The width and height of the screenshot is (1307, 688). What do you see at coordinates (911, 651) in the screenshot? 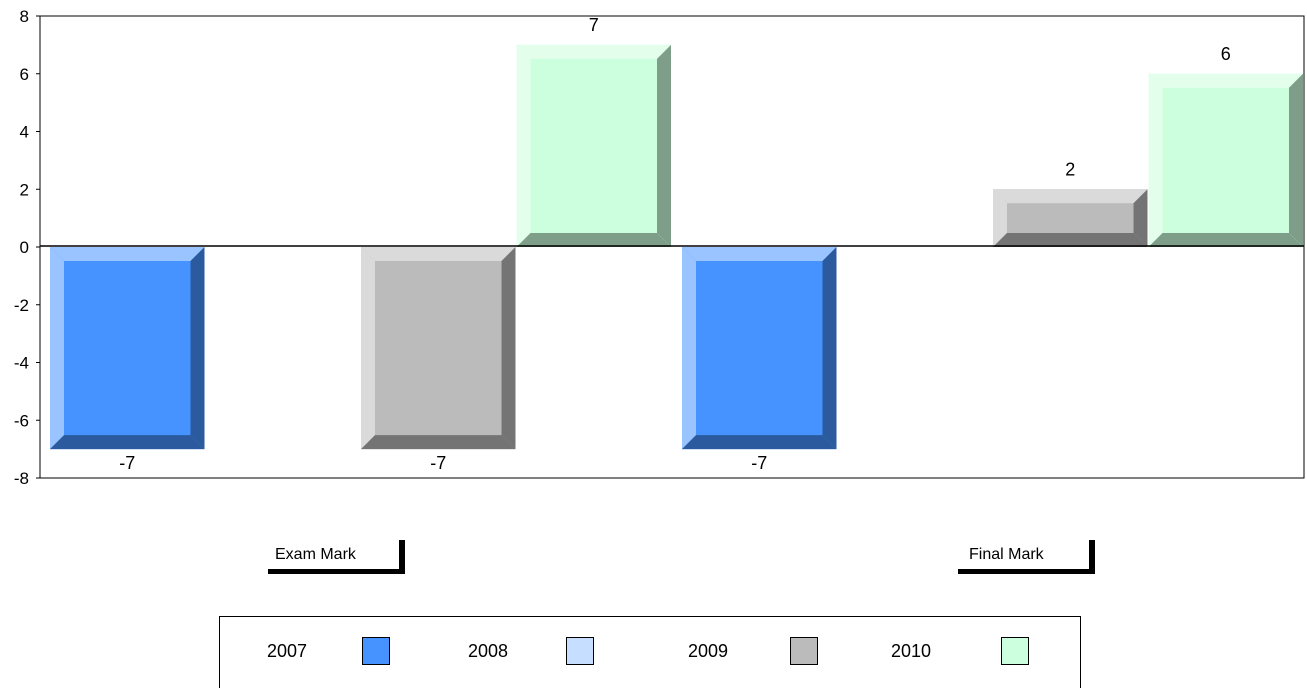
I see `legend-label: 2010` at bounding box center [911, 651].